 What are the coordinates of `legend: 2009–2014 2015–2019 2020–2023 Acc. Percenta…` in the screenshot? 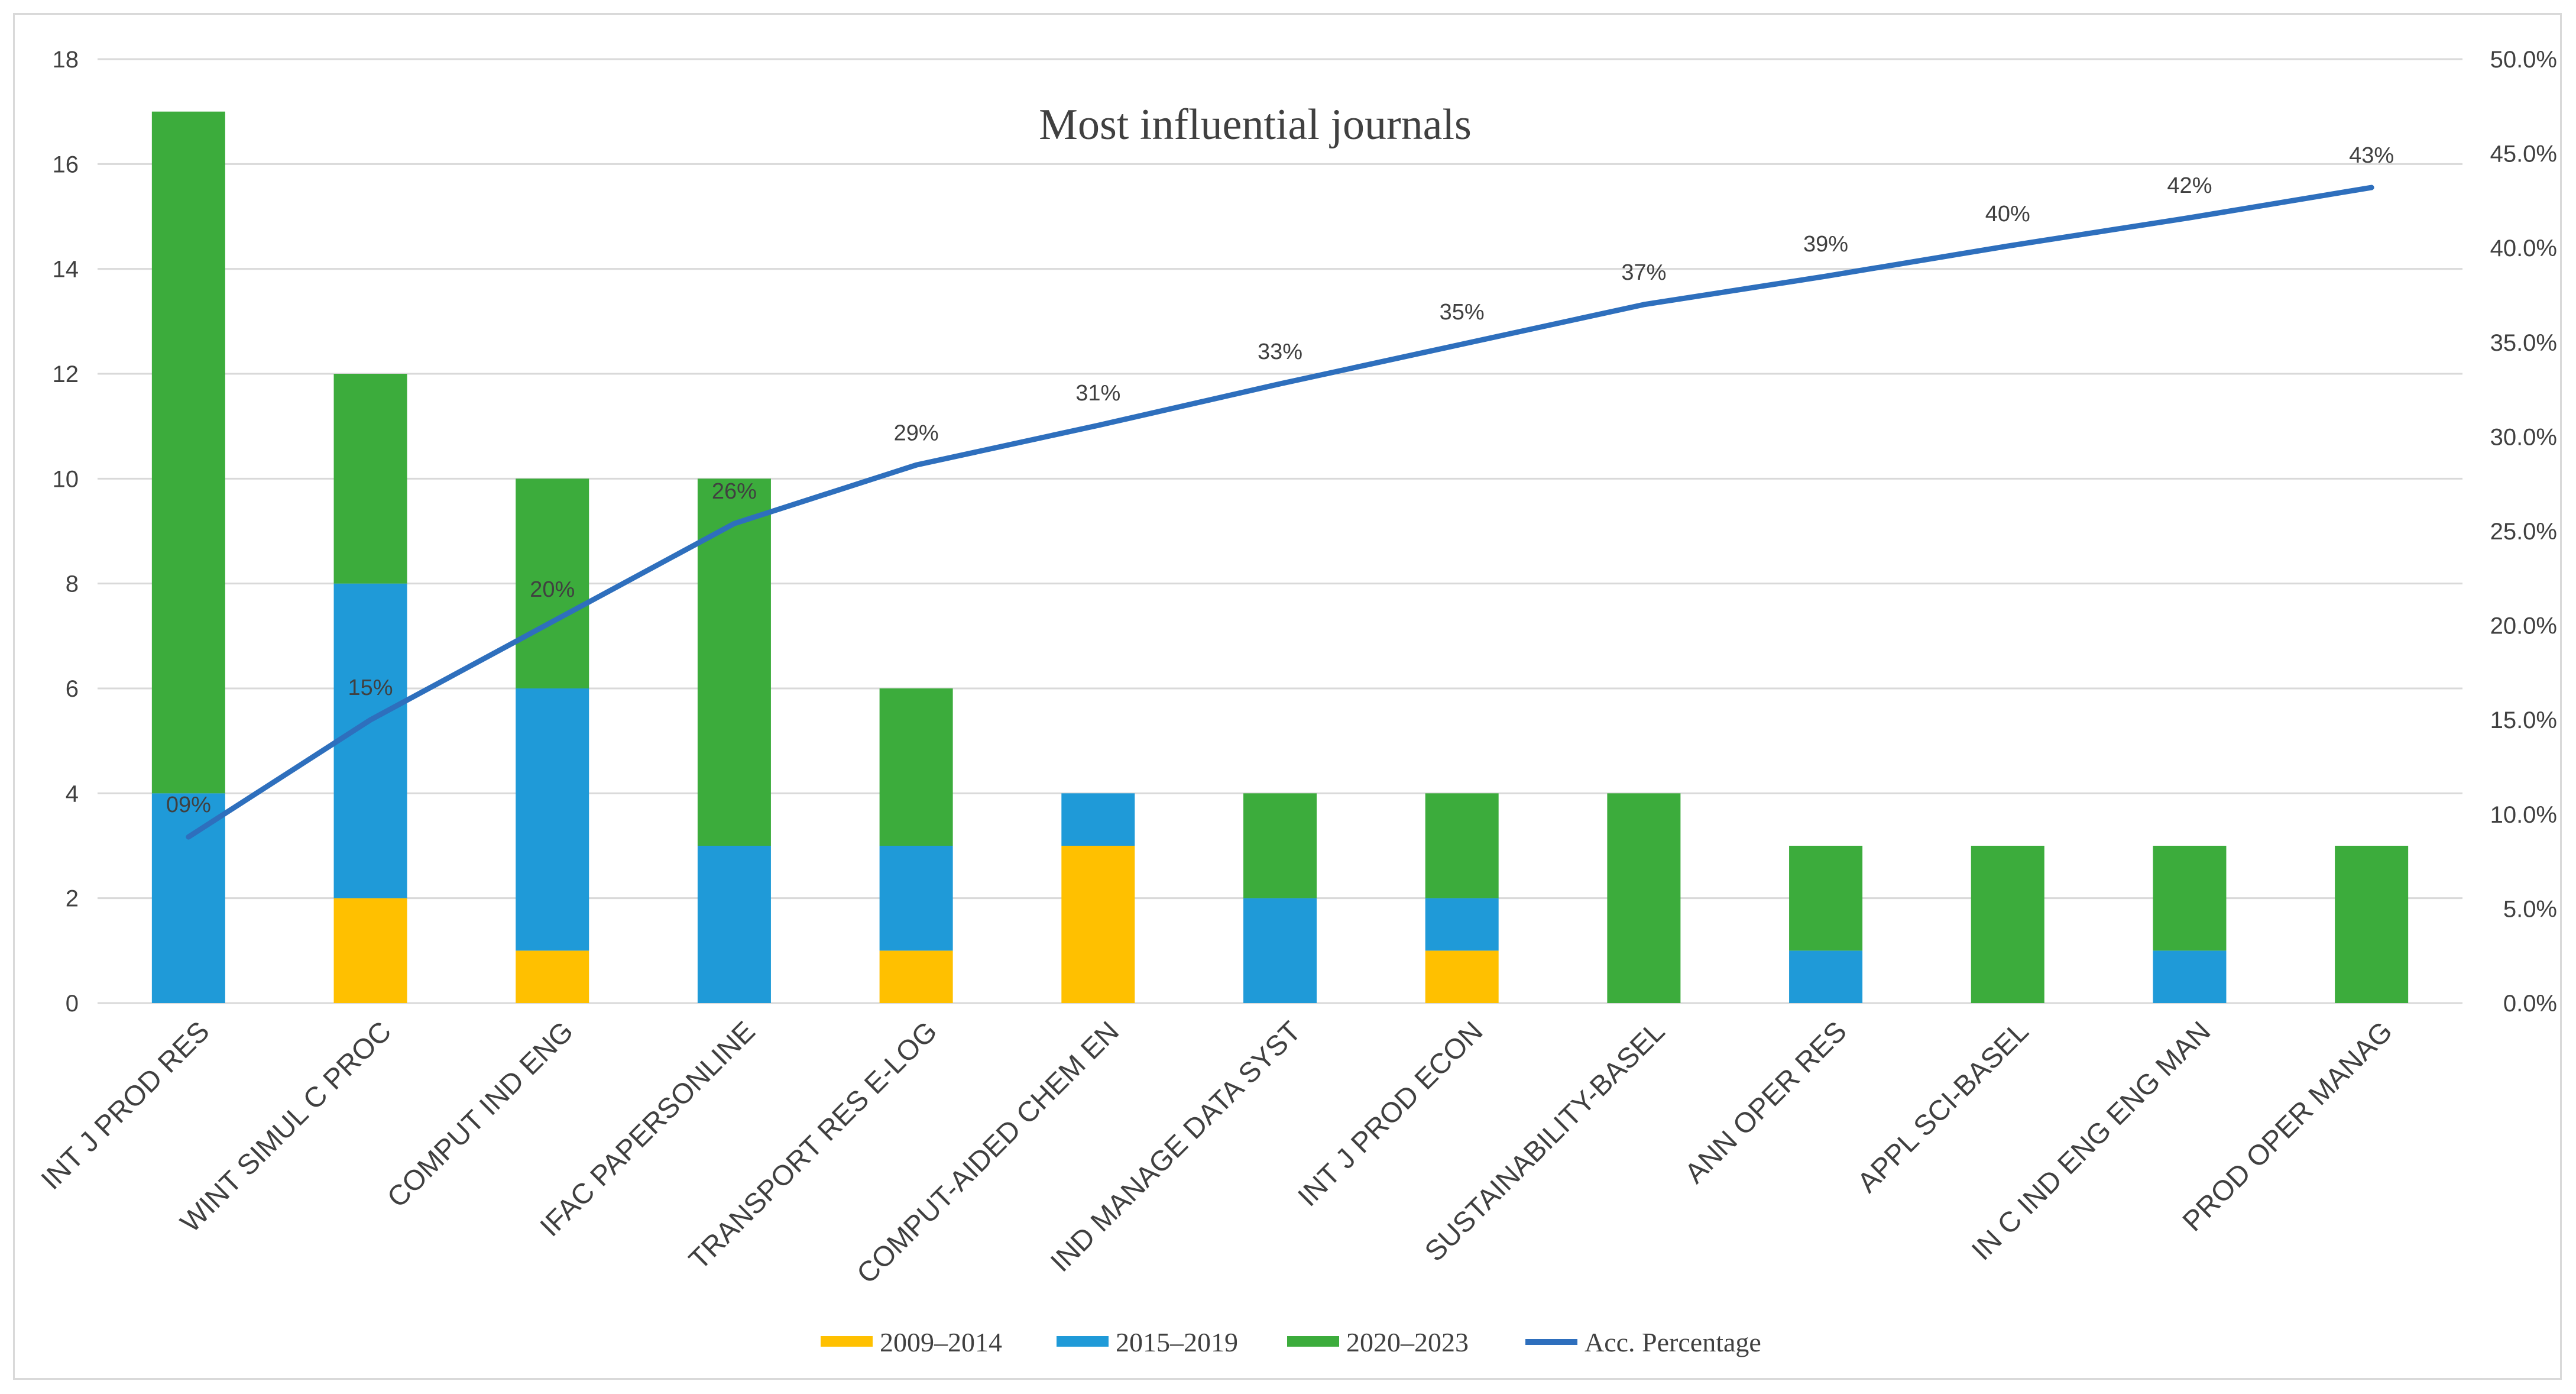 It's located at (1291, 1342).